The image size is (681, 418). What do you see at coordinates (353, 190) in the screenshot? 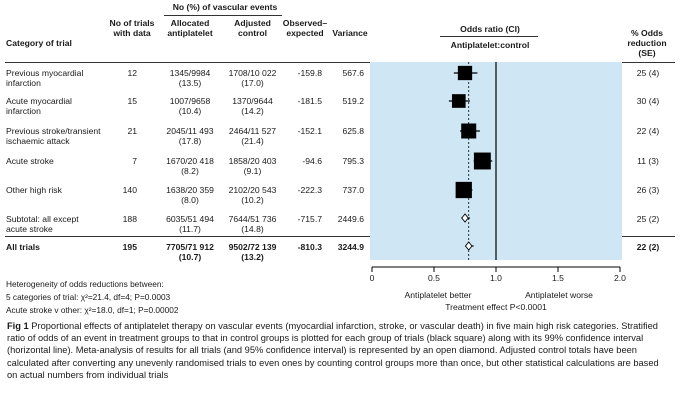
I see `row-variance: 737.0` at bounding box center [353, 190].